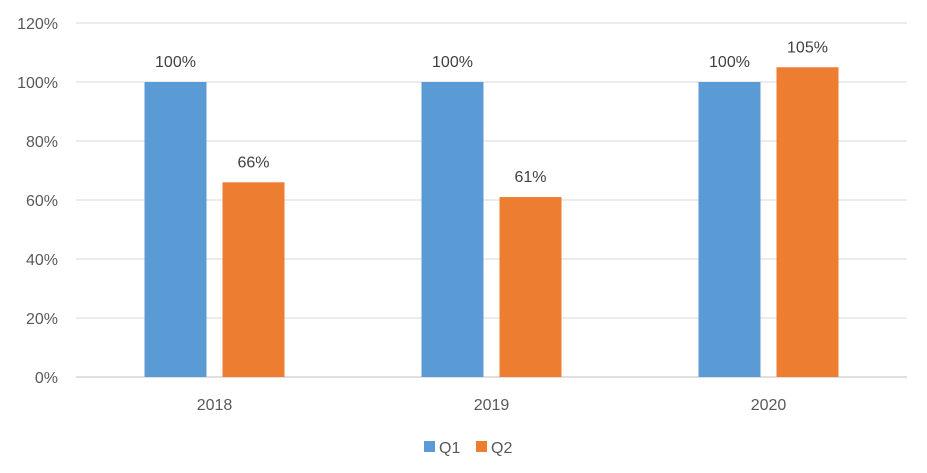  Describe the element at coordinates (253, 162) in the screenshot. I see `data-label: 66%` at that location.